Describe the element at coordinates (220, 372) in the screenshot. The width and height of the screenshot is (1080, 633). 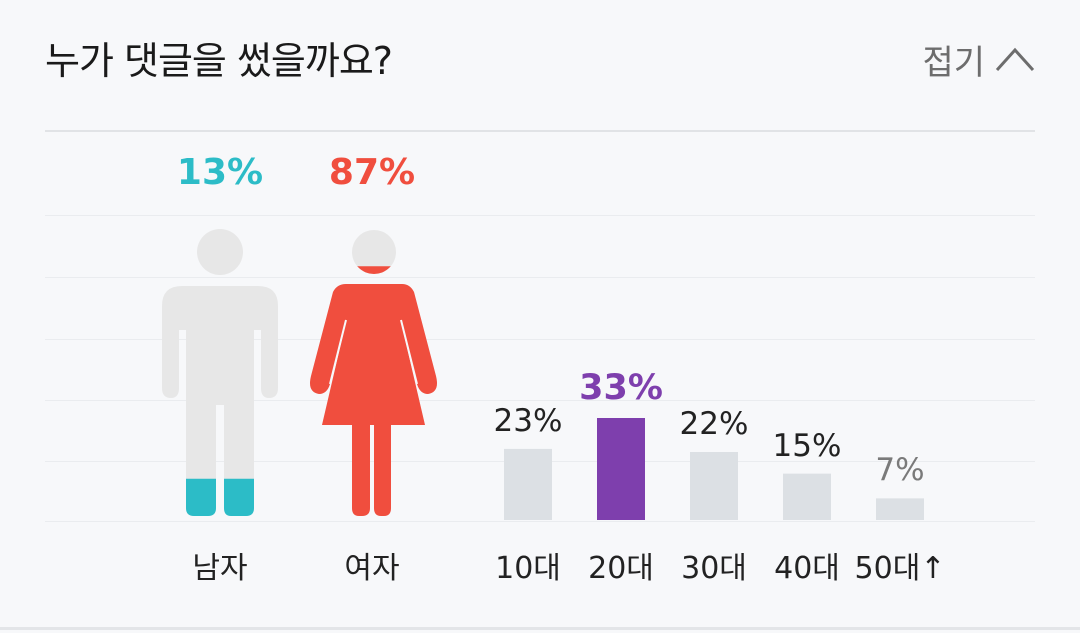
I see `male-figure-icon` at that location.